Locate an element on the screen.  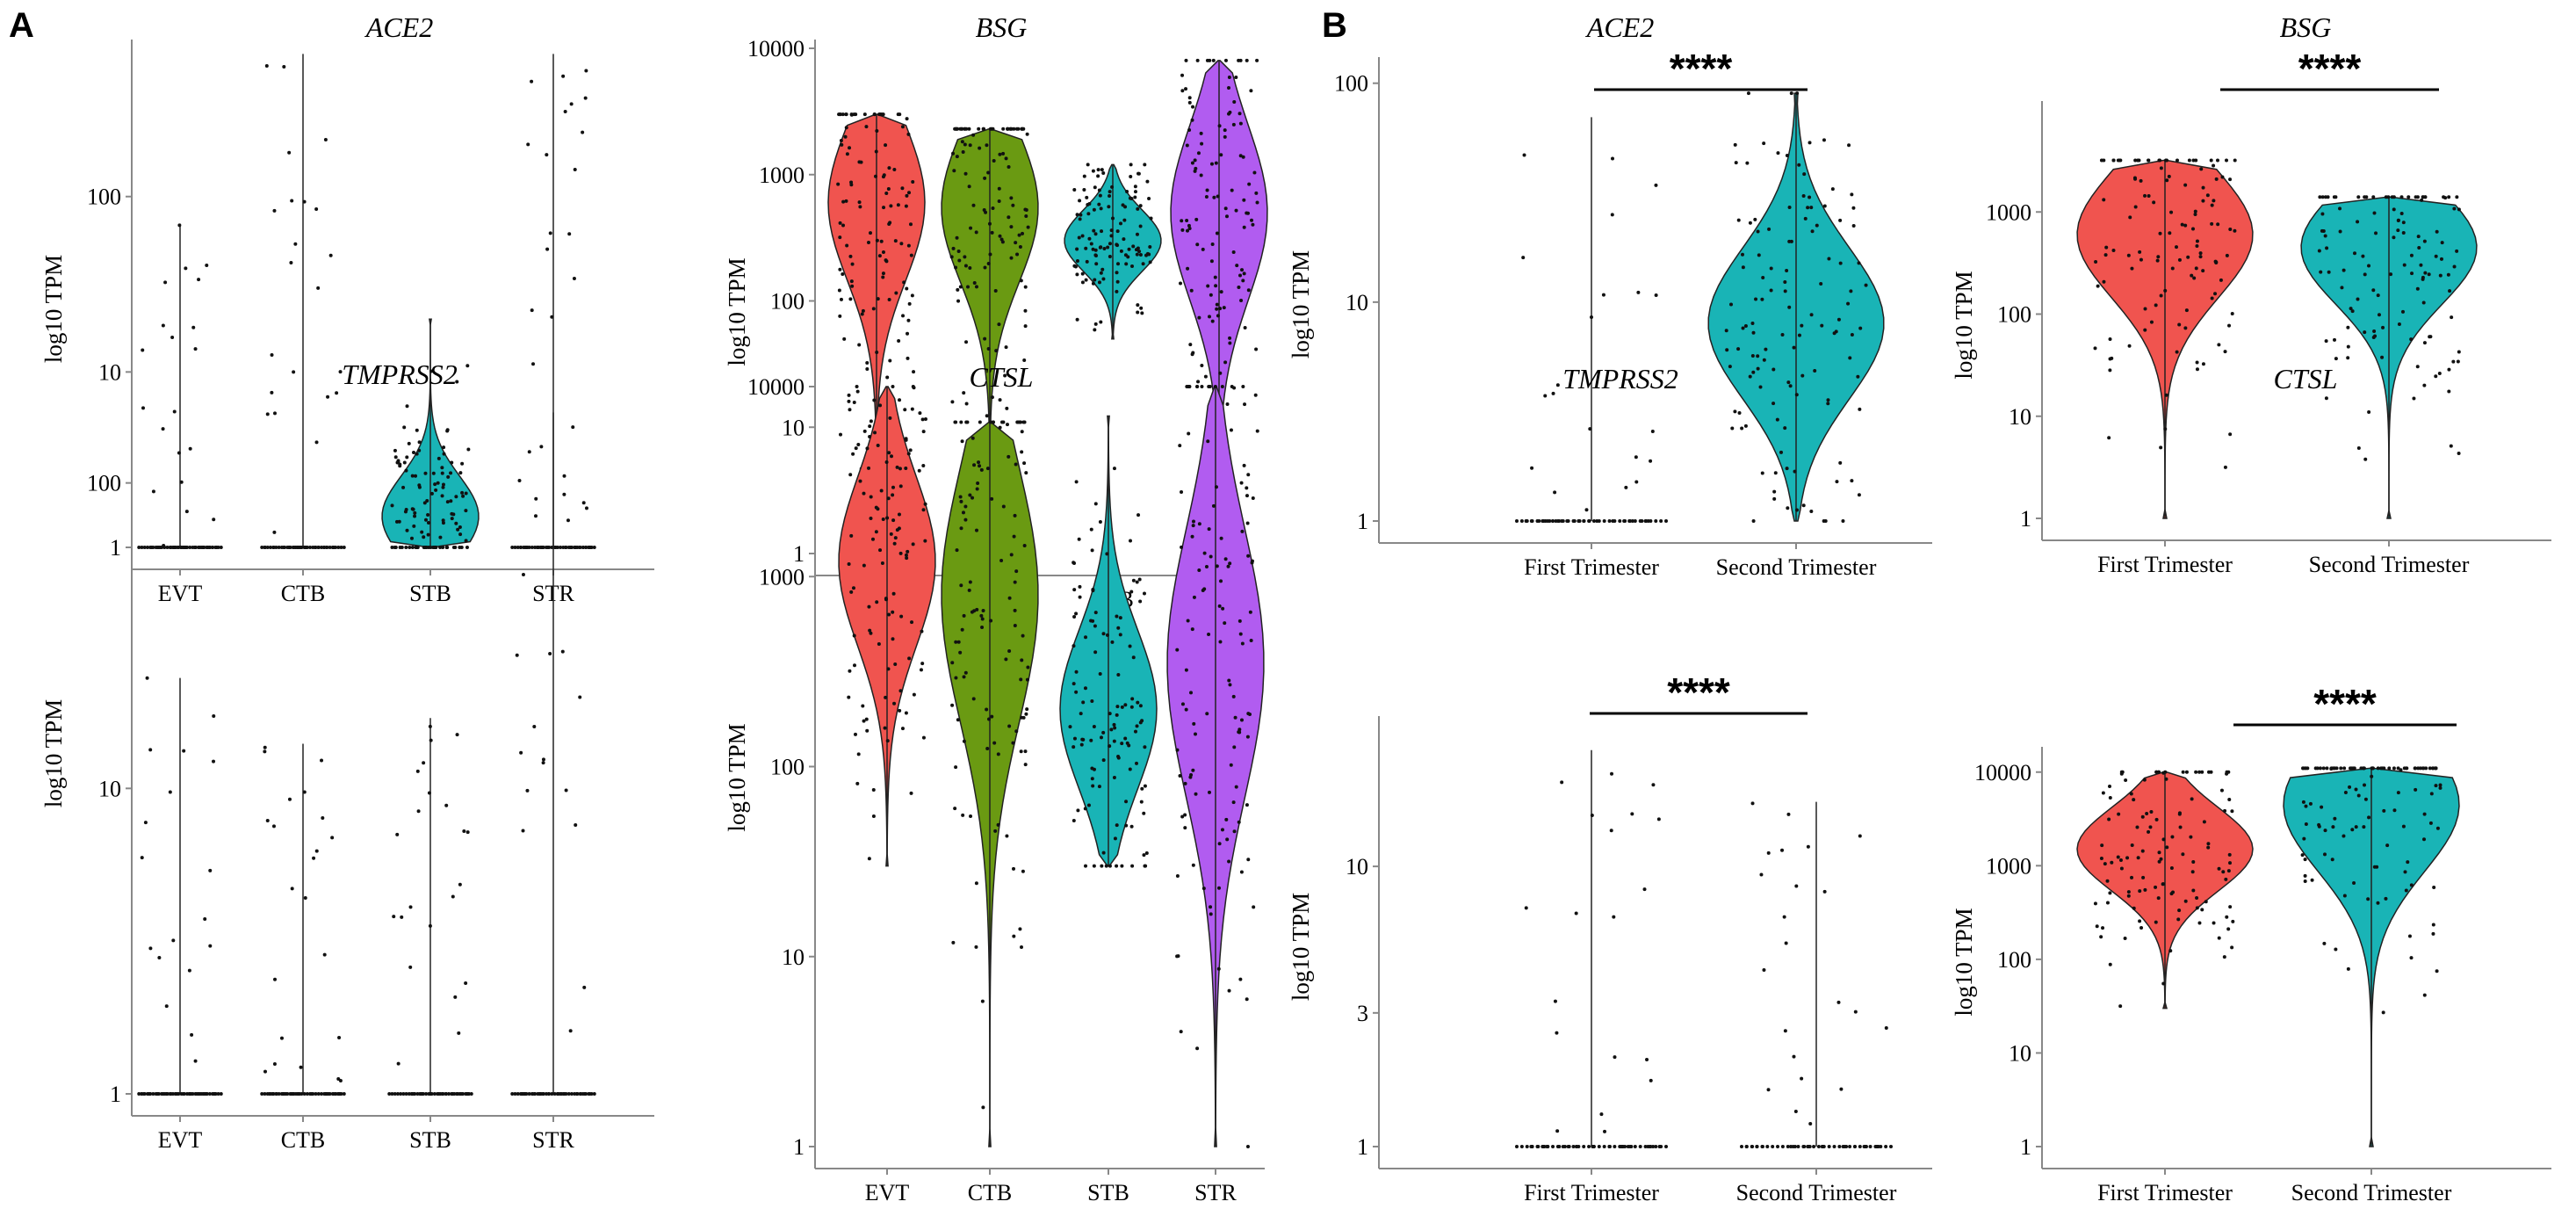
y-tick-label: 10 is located at coordinates (2020, 417).